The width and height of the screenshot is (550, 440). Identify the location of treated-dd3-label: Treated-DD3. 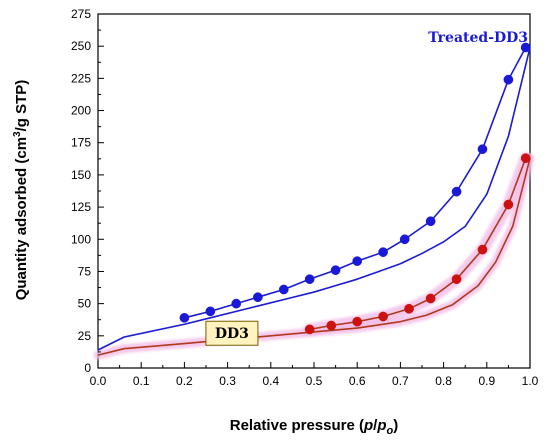
(478, 38).